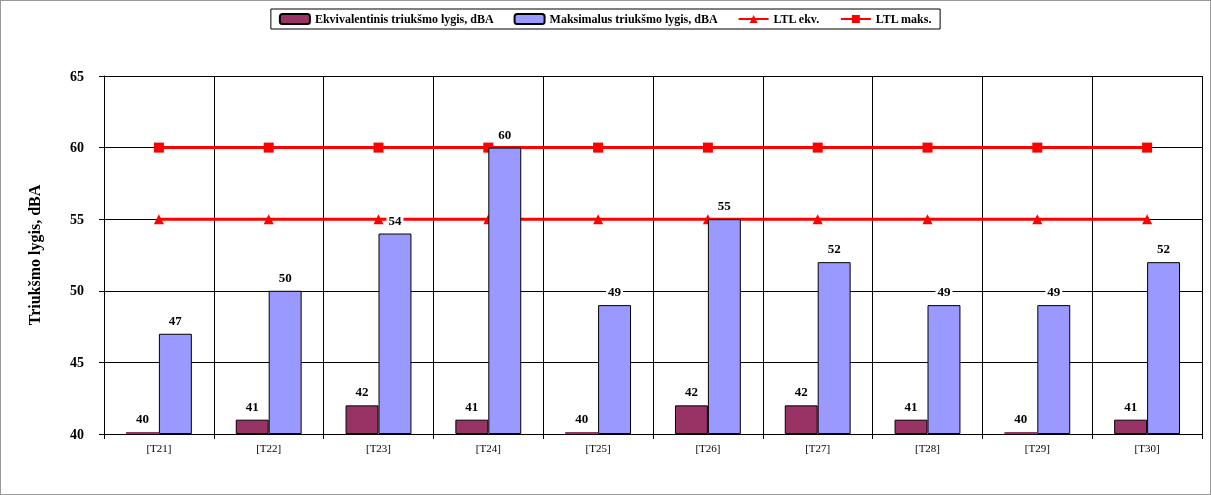 Image resolution: width=1211 pixels, height=495 pixels. Describe the element at coordinates (77, 148) in the screenshot. I see `y-tick-label: 60` at that location.